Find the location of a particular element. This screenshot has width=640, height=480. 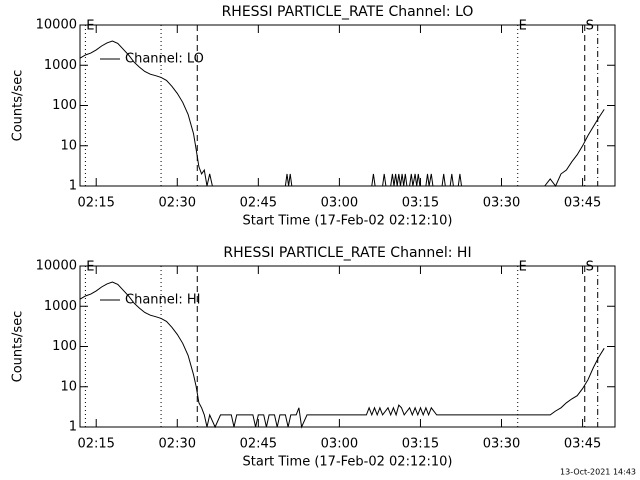

timestamp: 13-Oct-2021 14:43 is located at coordinates (598, 472).